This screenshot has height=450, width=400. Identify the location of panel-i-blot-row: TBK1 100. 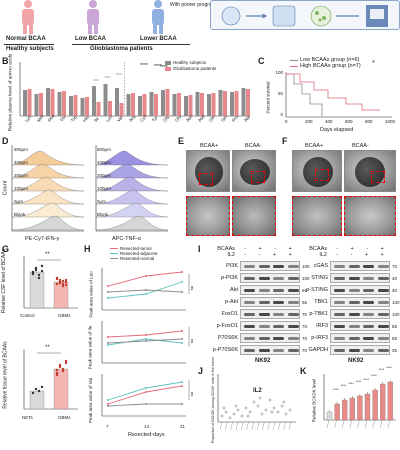
(350, 302).